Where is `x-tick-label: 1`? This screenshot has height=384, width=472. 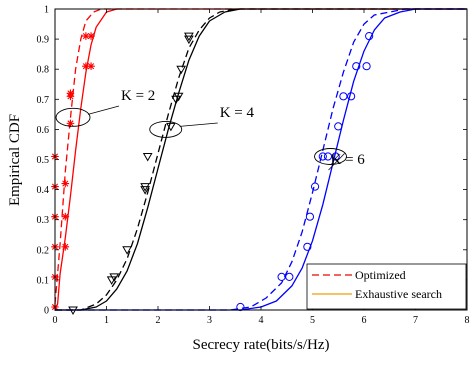 x-tick-label: 1 is located at coordinates (106, 320).